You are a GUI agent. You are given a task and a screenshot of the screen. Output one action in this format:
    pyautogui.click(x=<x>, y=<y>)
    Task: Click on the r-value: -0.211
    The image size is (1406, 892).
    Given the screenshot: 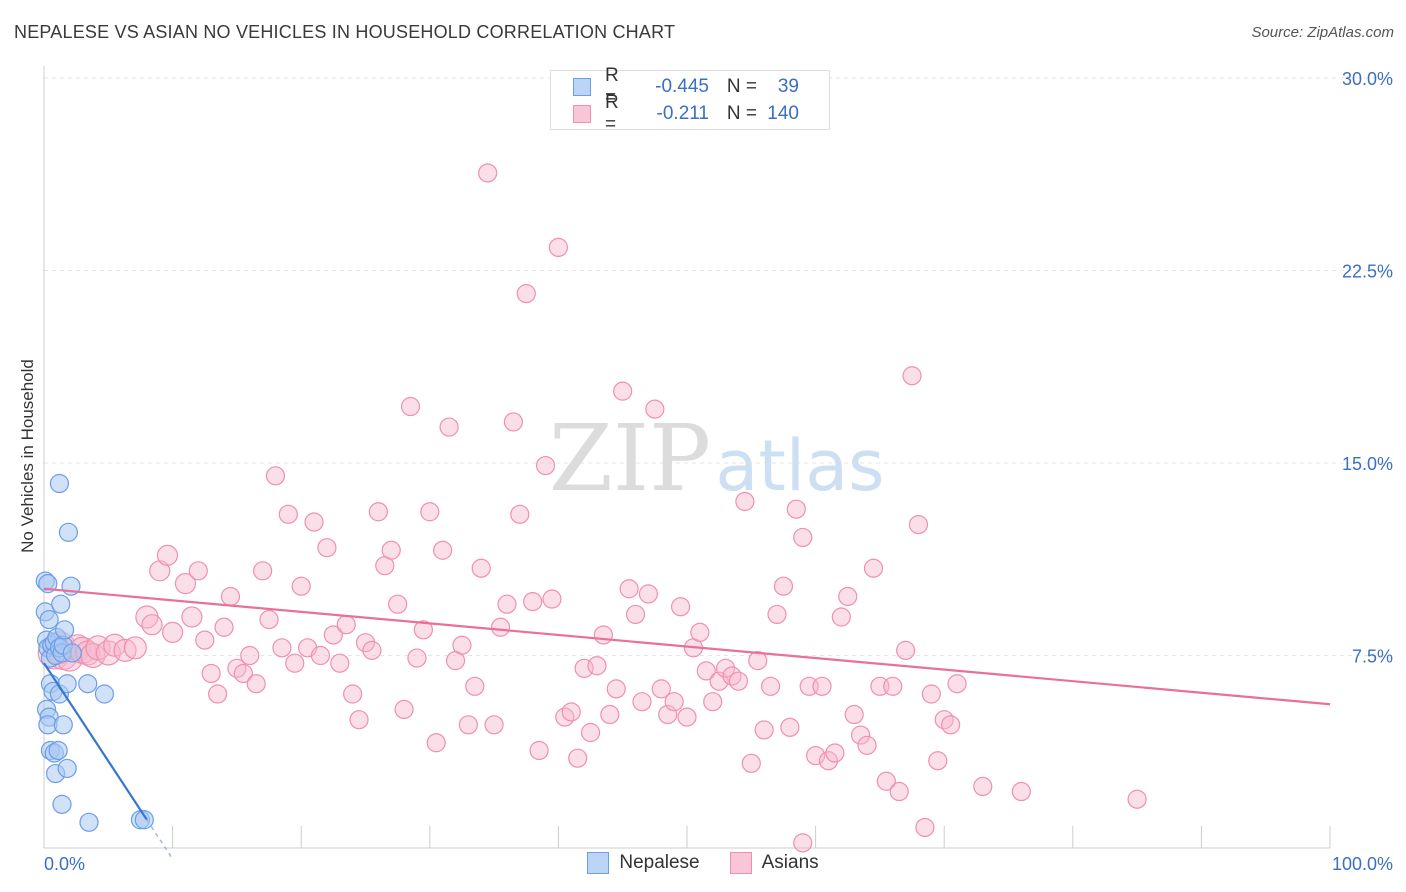 What is the action you would take?
    pyautogui.click(x=682, y=113)
    